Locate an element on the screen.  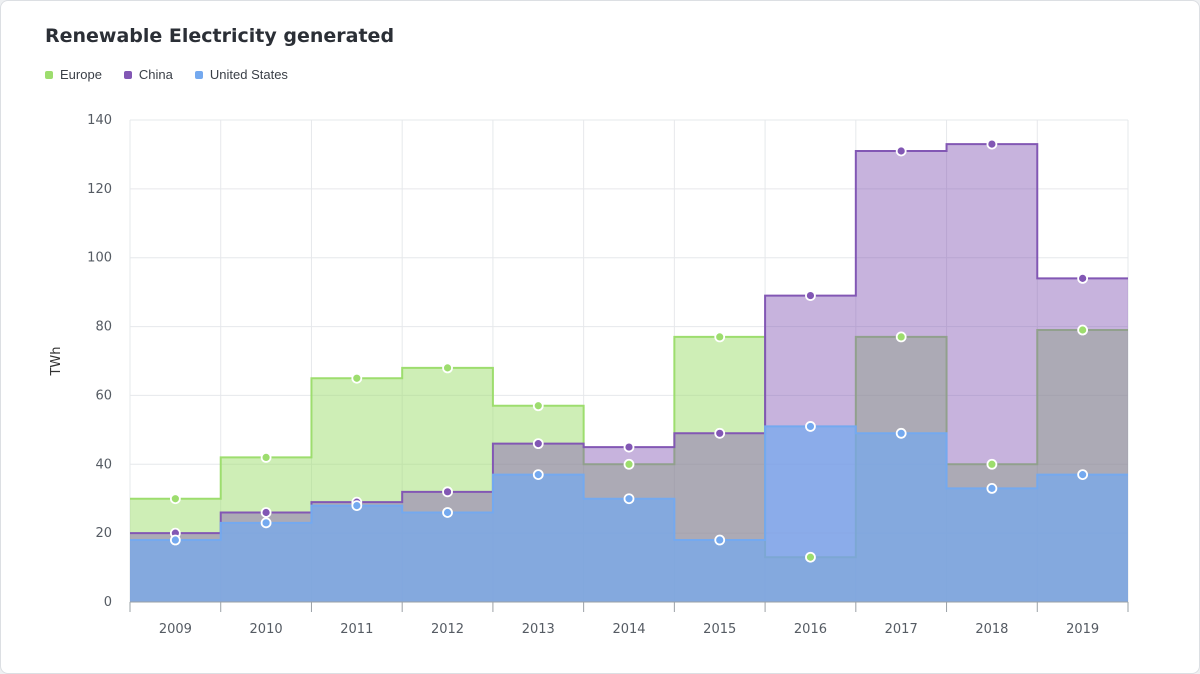
y-tick-label: 20 is located at coordinates (103, 533).